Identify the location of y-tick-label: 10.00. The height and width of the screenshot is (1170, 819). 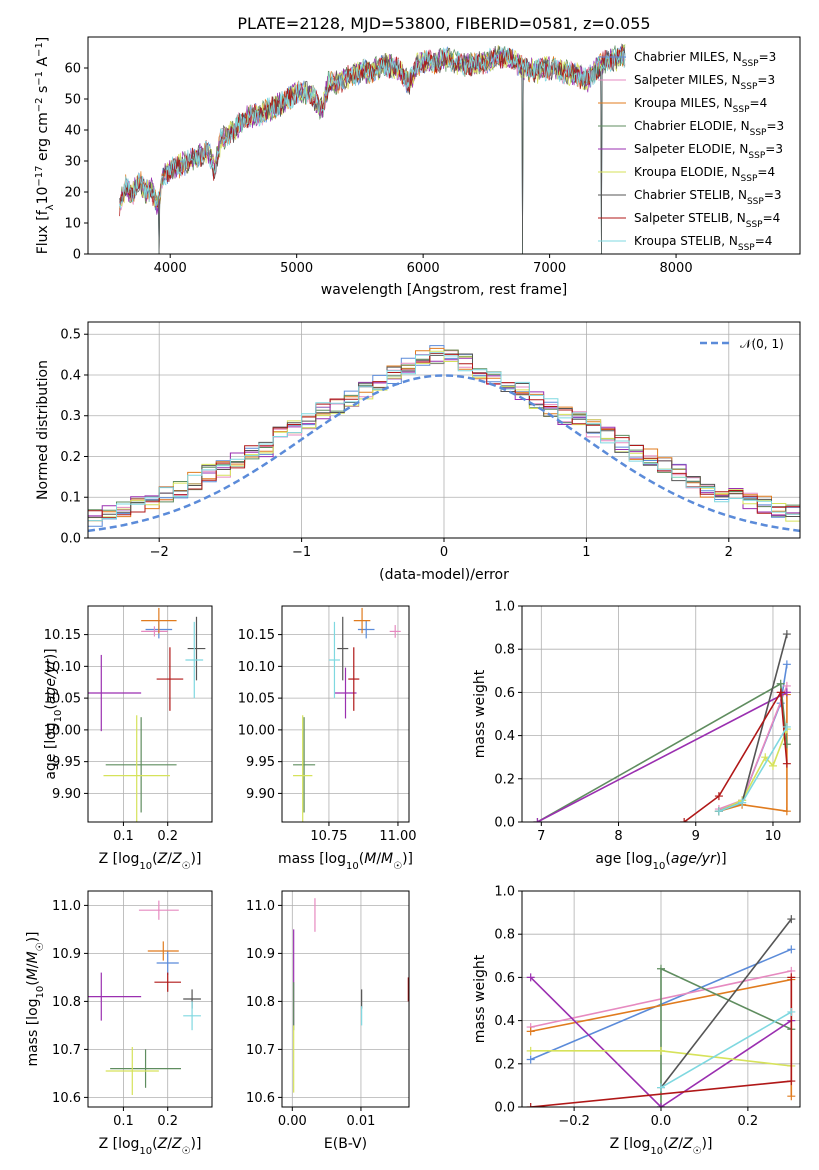
(62, 730).